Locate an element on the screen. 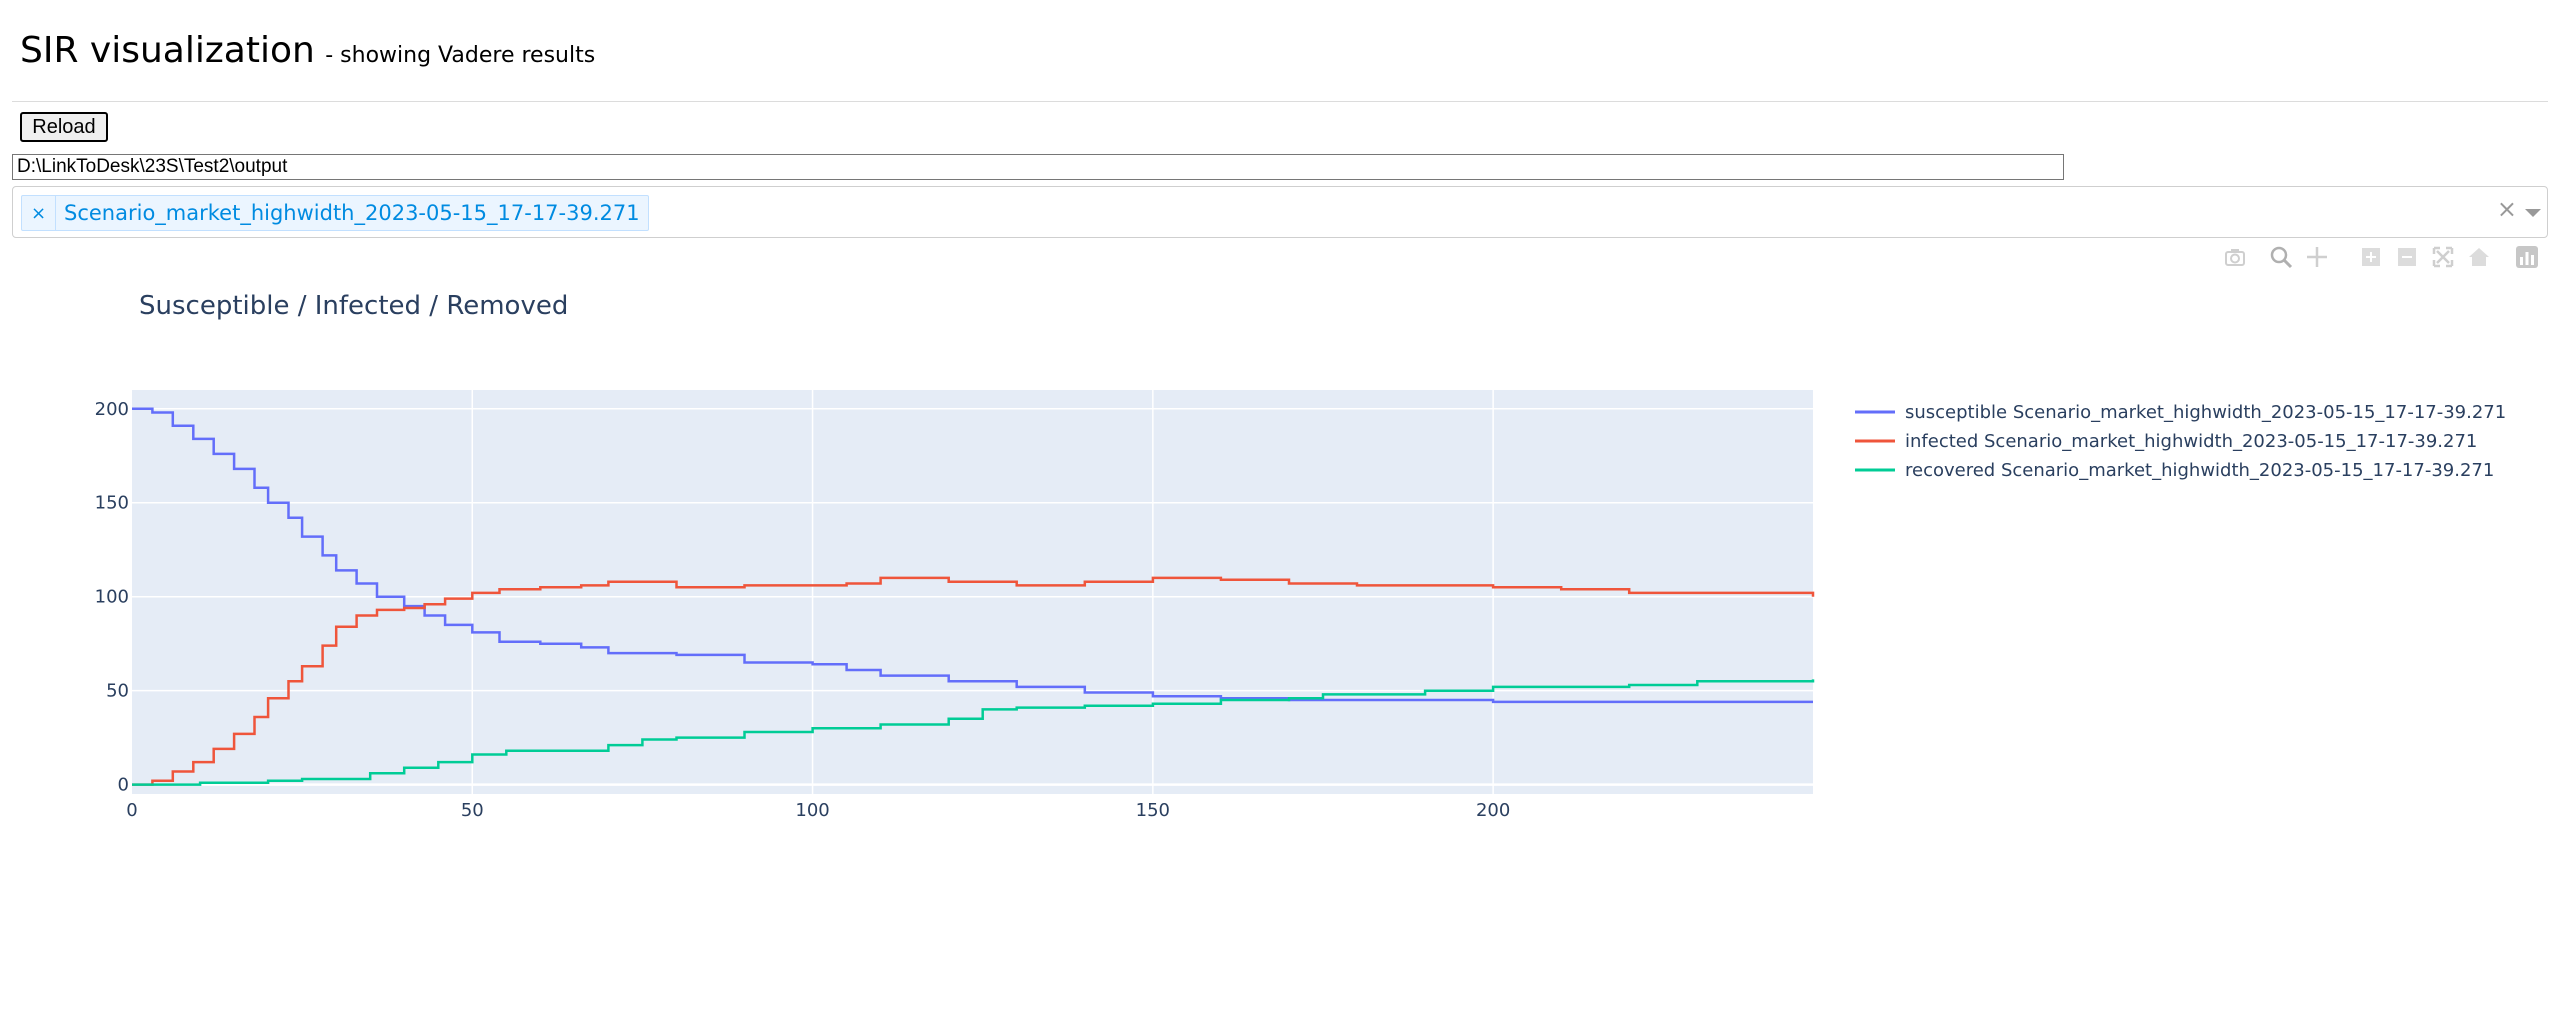  y-tick-label: 200 is located at coordinates (112, 409).